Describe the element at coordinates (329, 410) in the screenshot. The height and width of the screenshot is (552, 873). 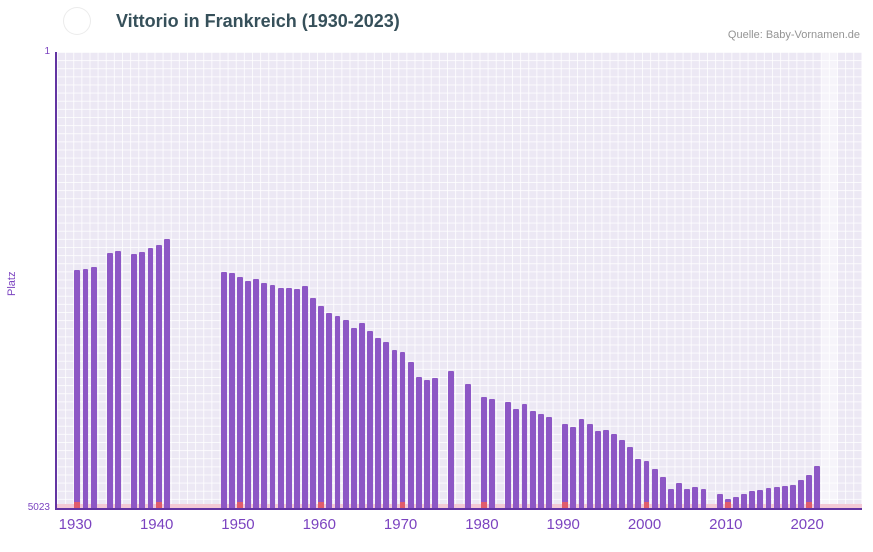
I see `bar-1961` at that location.